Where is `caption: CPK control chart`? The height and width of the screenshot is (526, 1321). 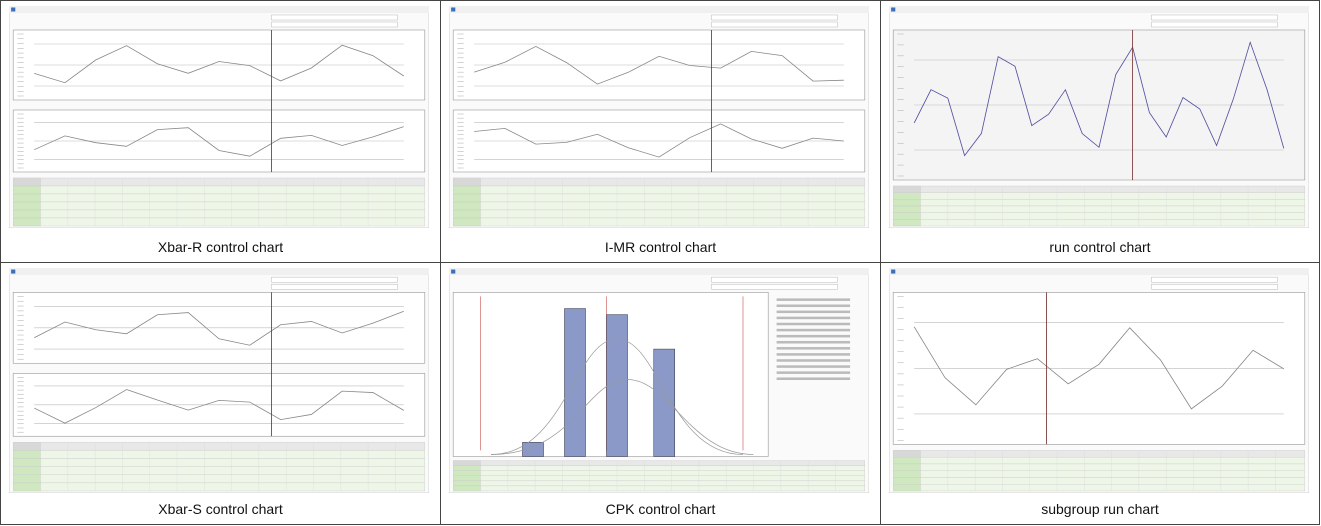
caption: CPK control chart is located at coordinates (660, 509).